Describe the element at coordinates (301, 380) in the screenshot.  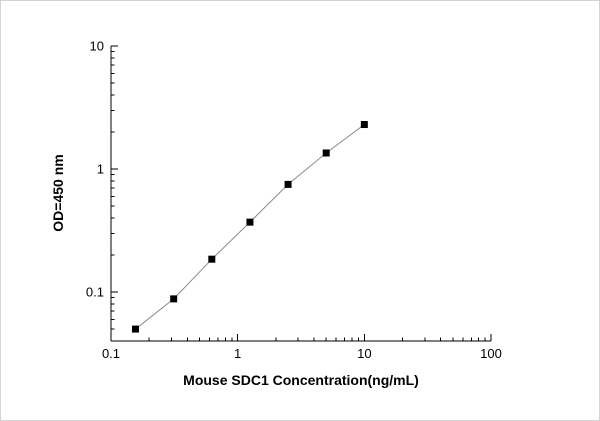
I see `x-axis-title: Mouse SDC1 Concentration(ng/mL)` at that location.